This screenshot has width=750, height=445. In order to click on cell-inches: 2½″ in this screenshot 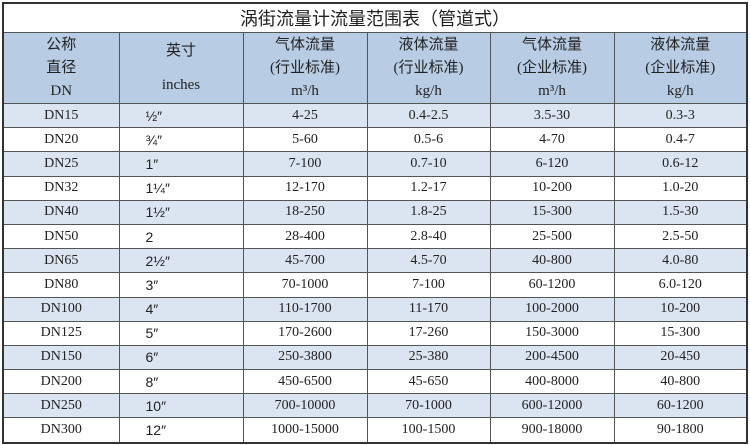, I will do `click(181, 261)`.